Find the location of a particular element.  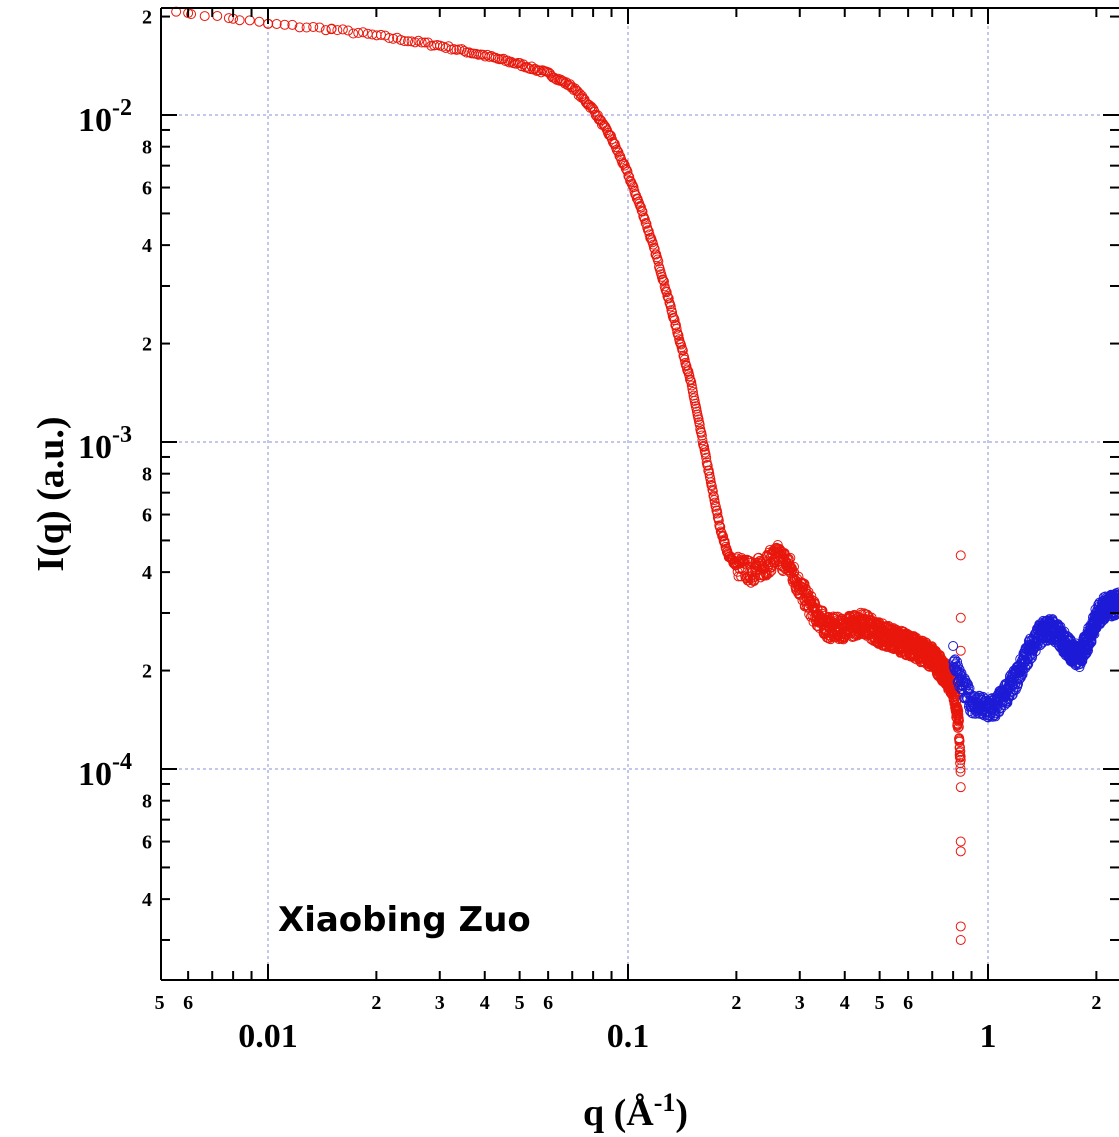

x-minor-tick-label: 3 is located at coordinates (800, 1003).